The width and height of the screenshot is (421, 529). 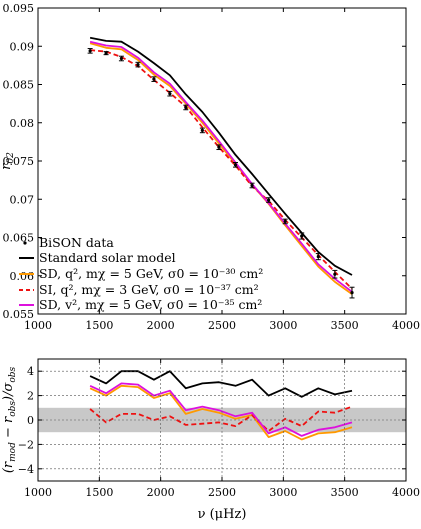 I want to click on legend-label-sd-q2: SD, q², mχ = 5 GeV, σ0 = 10⁻³⁰ cm², so click(x=151, y=273).